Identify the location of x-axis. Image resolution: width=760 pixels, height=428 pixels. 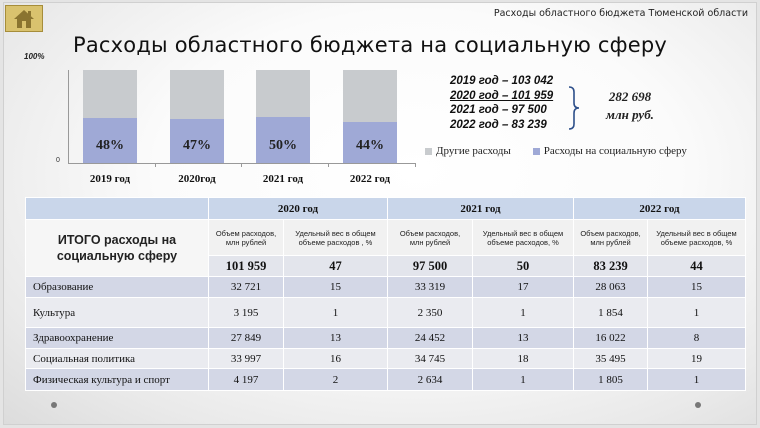
(242, 163).